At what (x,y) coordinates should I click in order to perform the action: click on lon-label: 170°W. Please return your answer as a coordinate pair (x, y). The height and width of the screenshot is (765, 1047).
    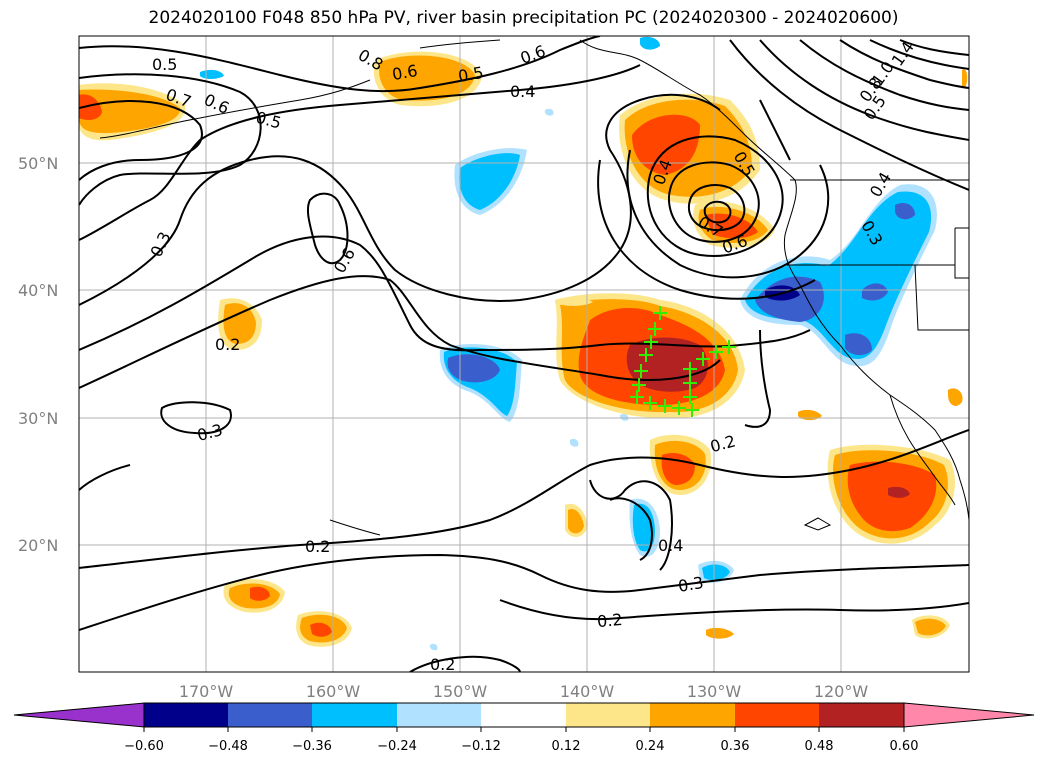
    Looking at the image, I should click on (206, 691).